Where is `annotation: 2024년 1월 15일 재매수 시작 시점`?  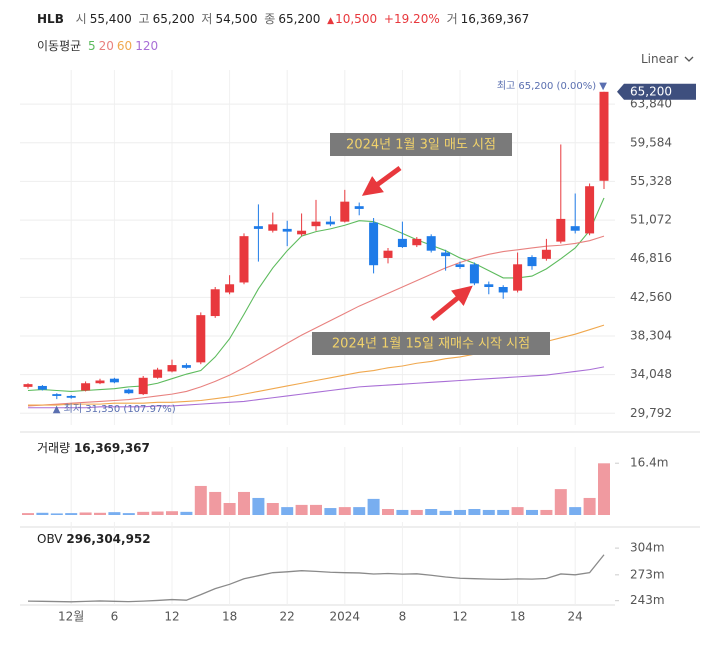 annotation: 2024년 1월 15일 재매수 시작 시점 is located at coordinates (431, 344).